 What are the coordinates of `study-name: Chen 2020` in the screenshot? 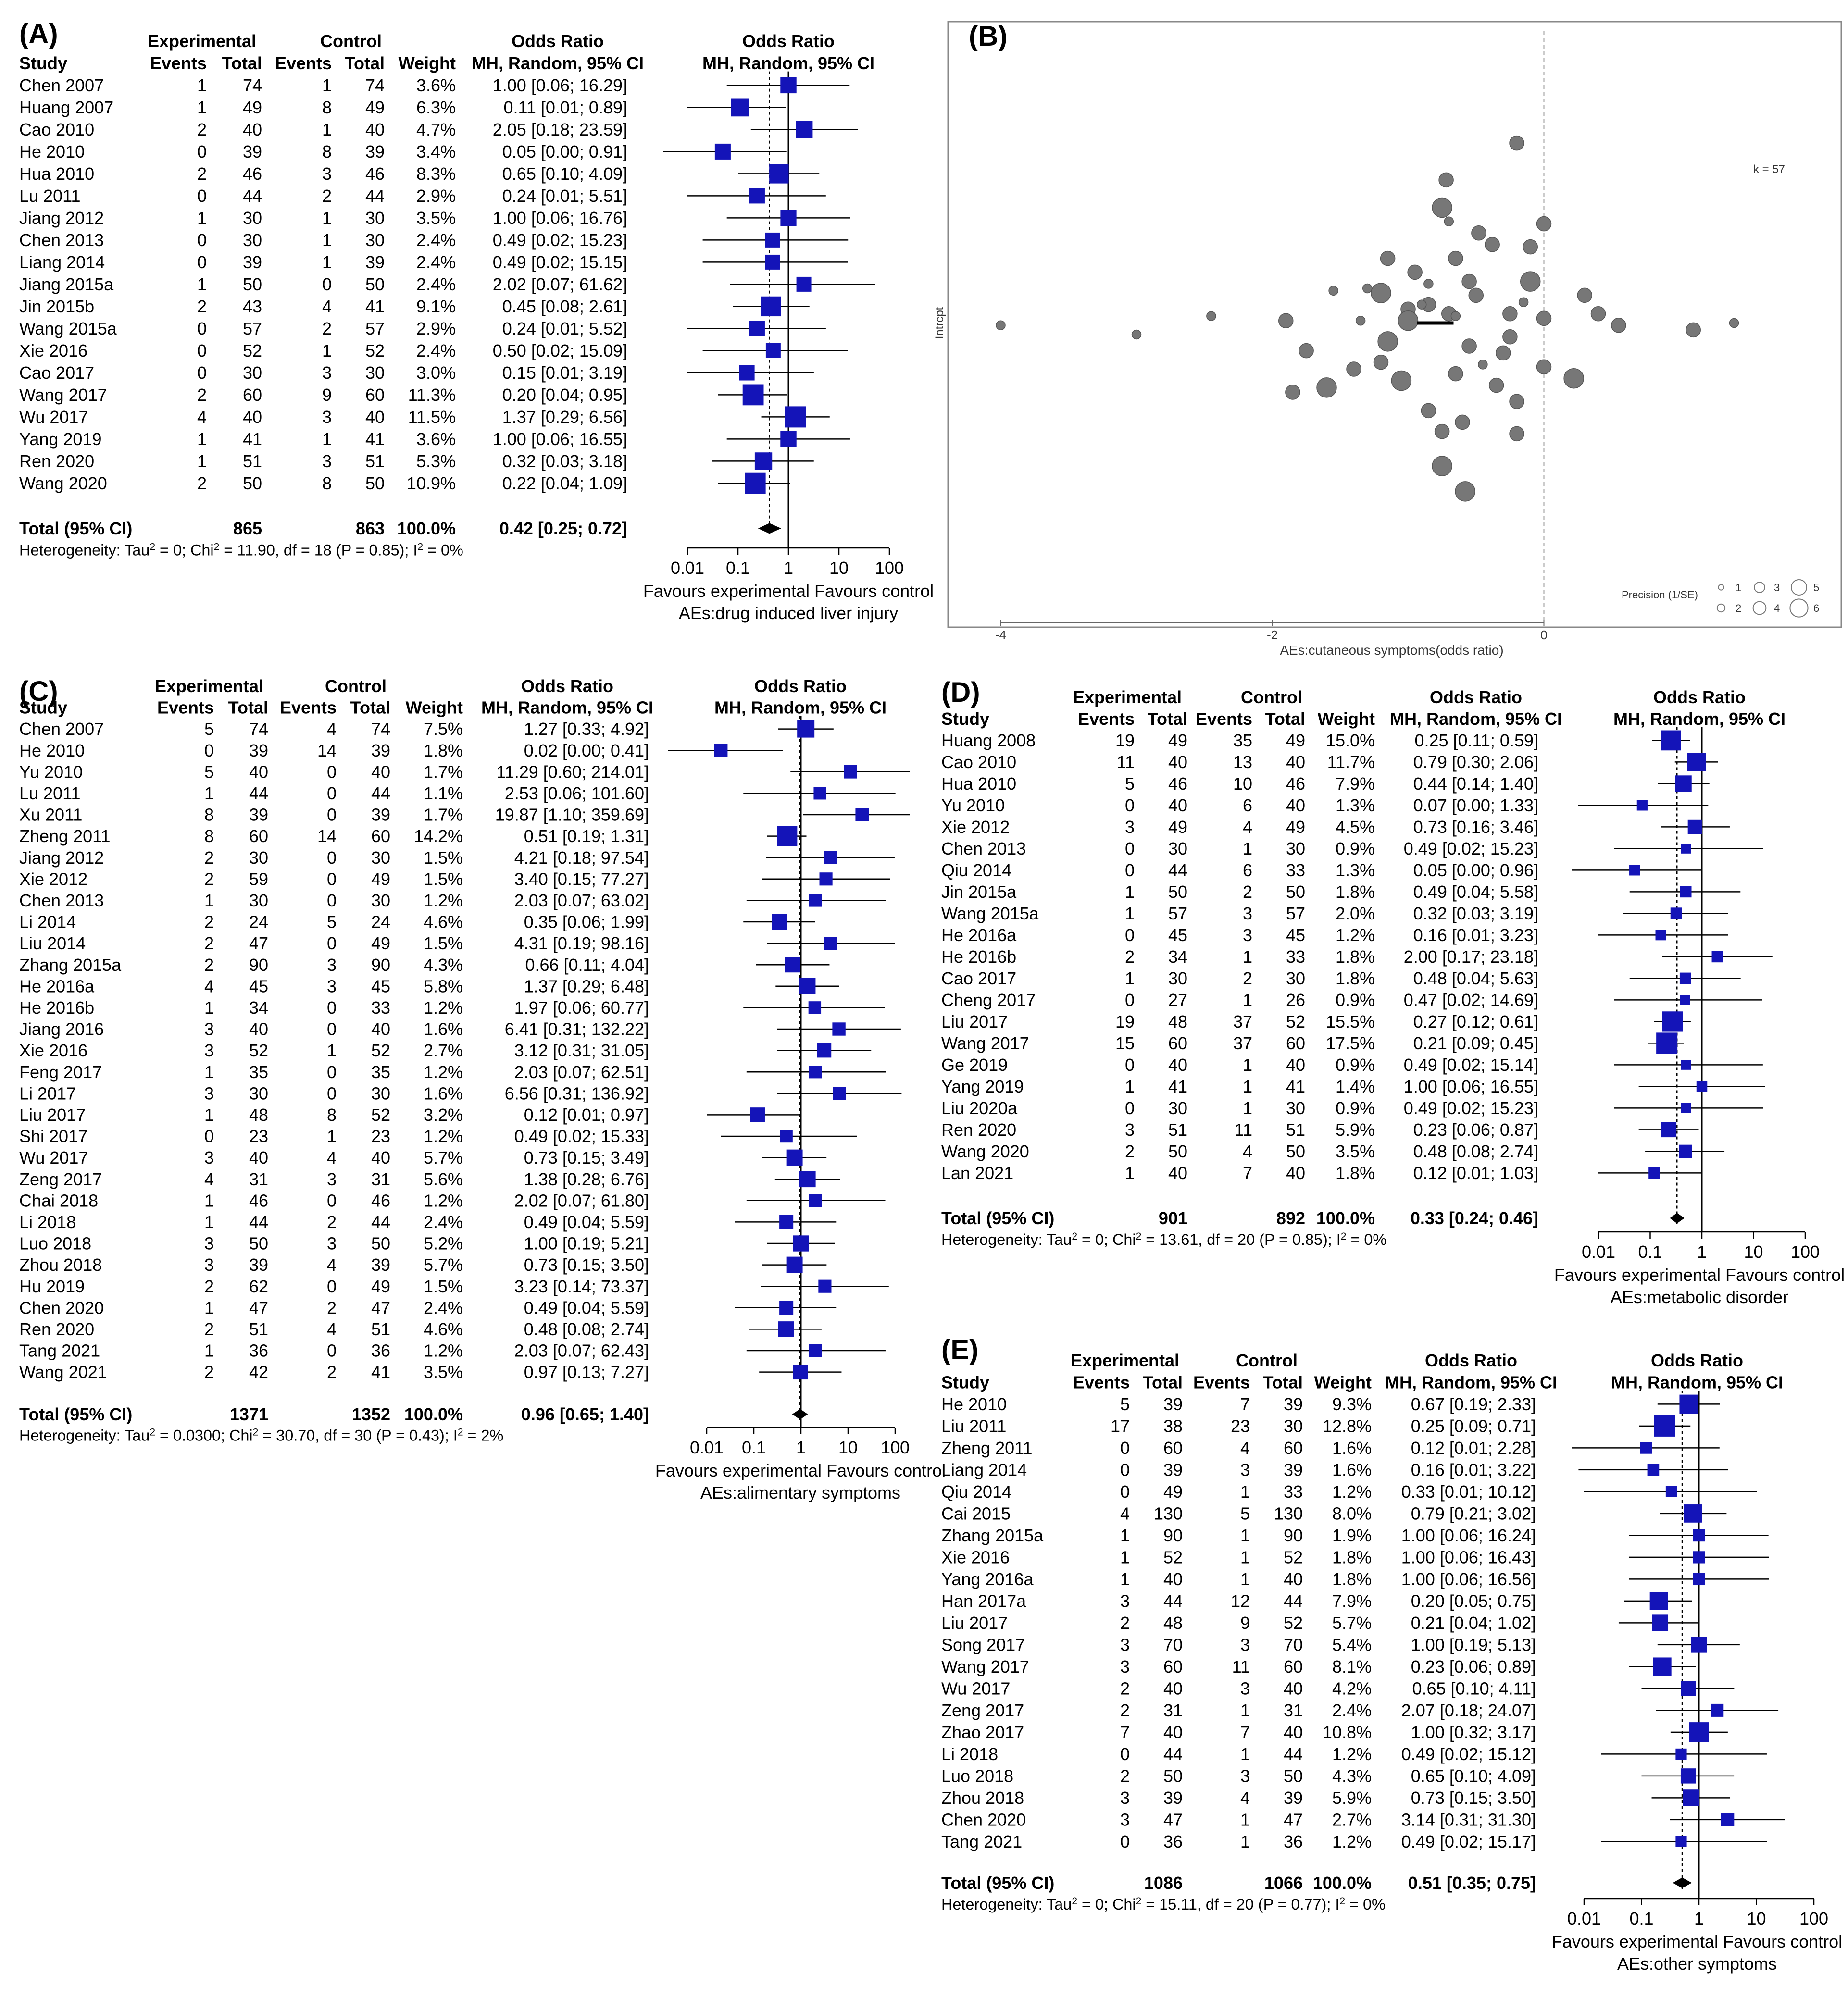 It's located at (62, 1307).